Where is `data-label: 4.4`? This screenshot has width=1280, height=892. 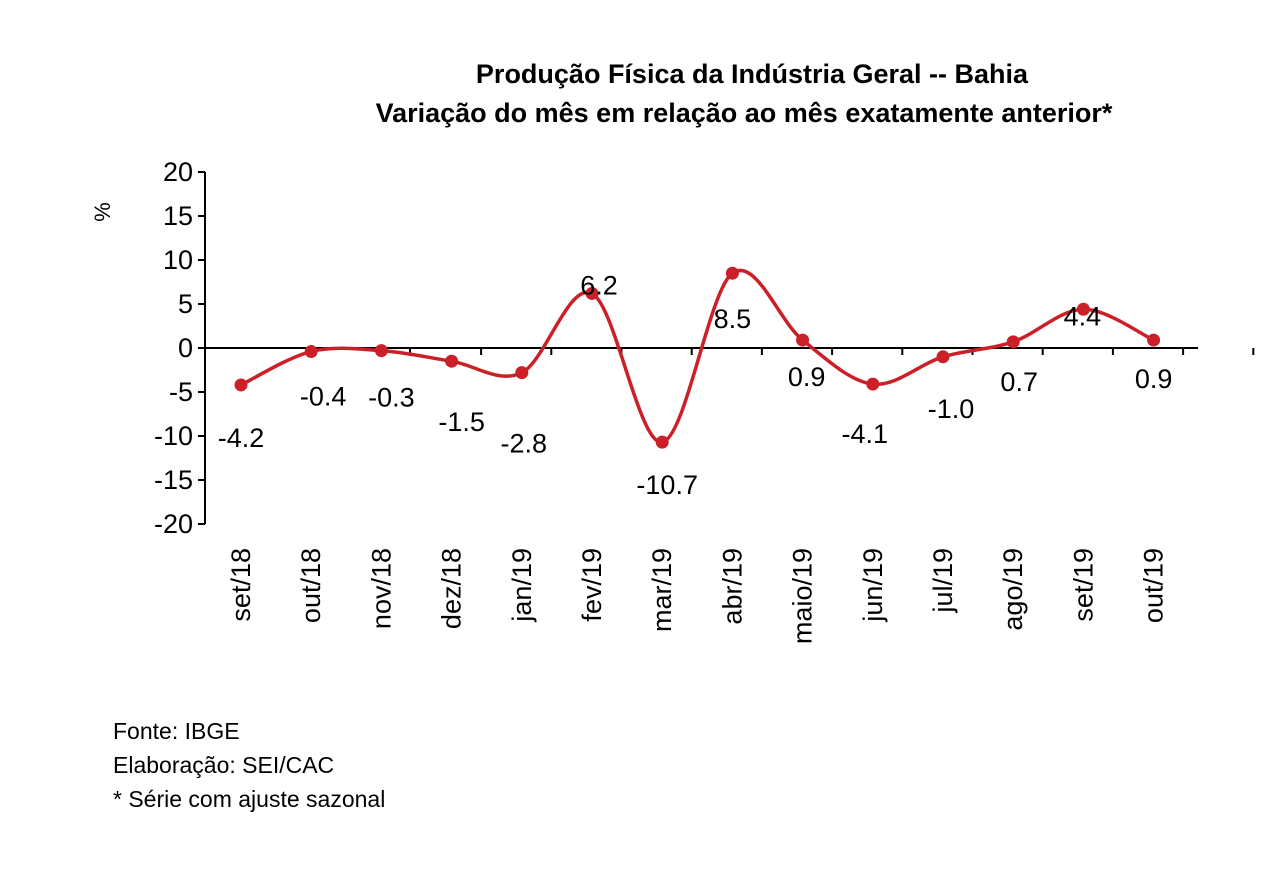
data-label: 4.4 is located at coordinates (1083, 316).